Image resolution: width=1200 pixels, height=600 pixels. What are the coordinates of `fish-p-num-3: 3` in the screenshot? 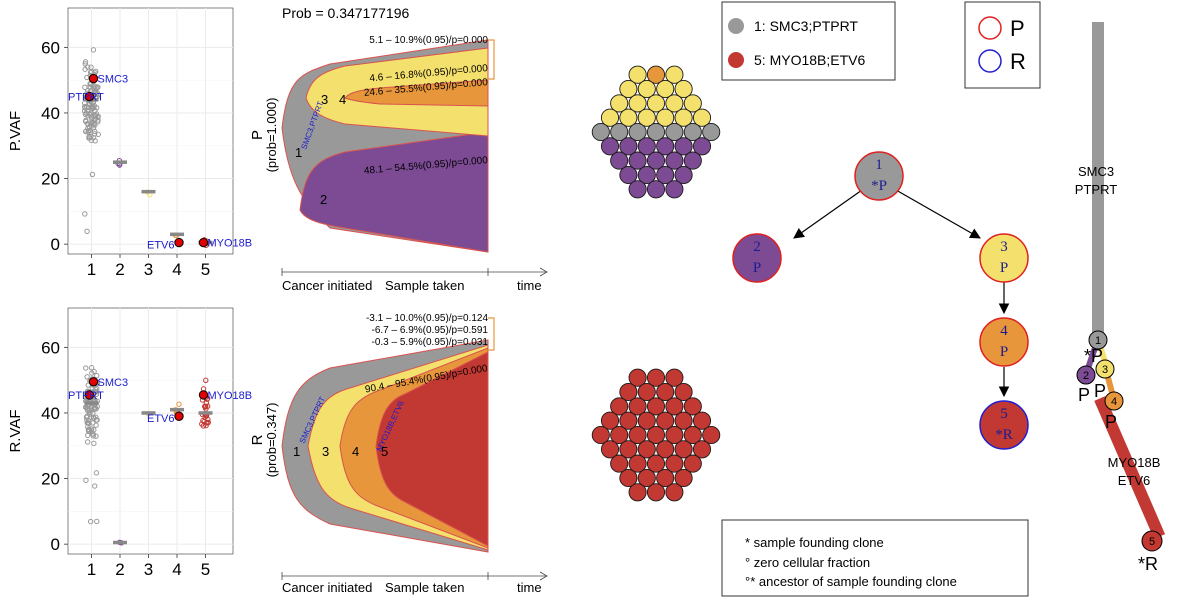 It's located at (324, 99).